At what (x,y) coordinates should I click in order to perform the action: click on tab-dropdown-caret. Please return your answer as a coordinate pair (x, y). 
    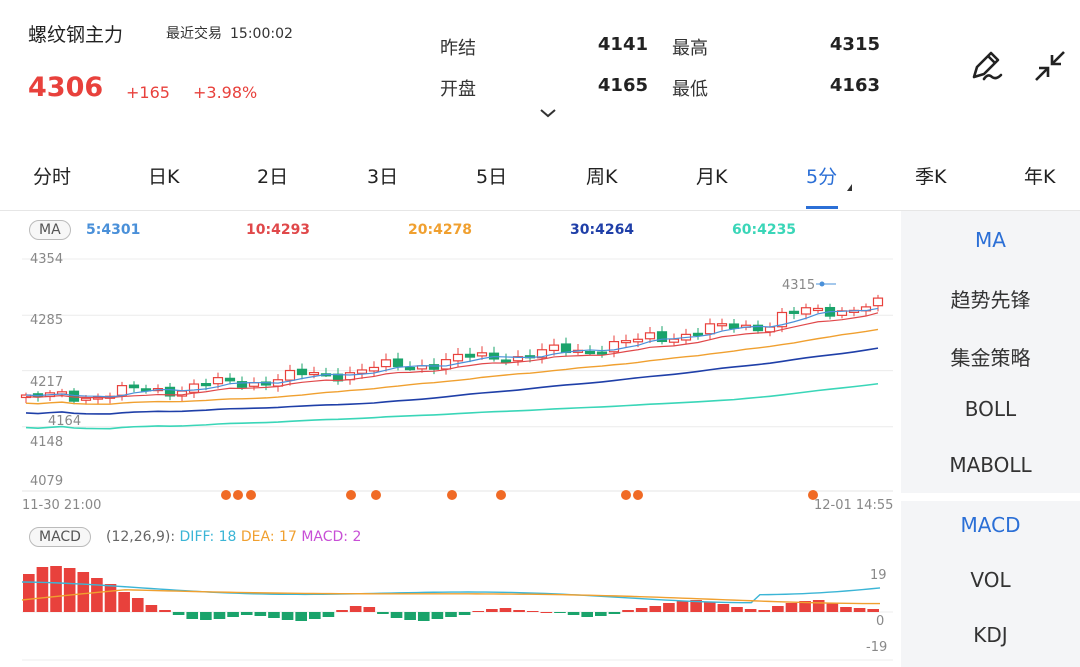
    Looking at the image, I should click on (849, 187).